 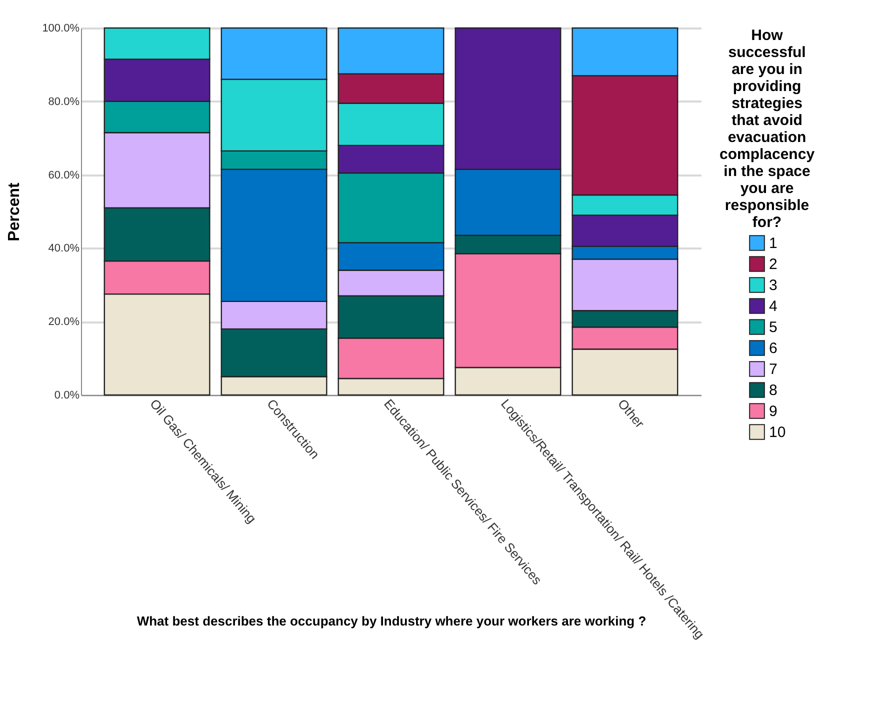 What do you see at coordinates (15, 212) in the screenshot?
I see `y-axis-title: Percent` at bounding box center [15, 212].